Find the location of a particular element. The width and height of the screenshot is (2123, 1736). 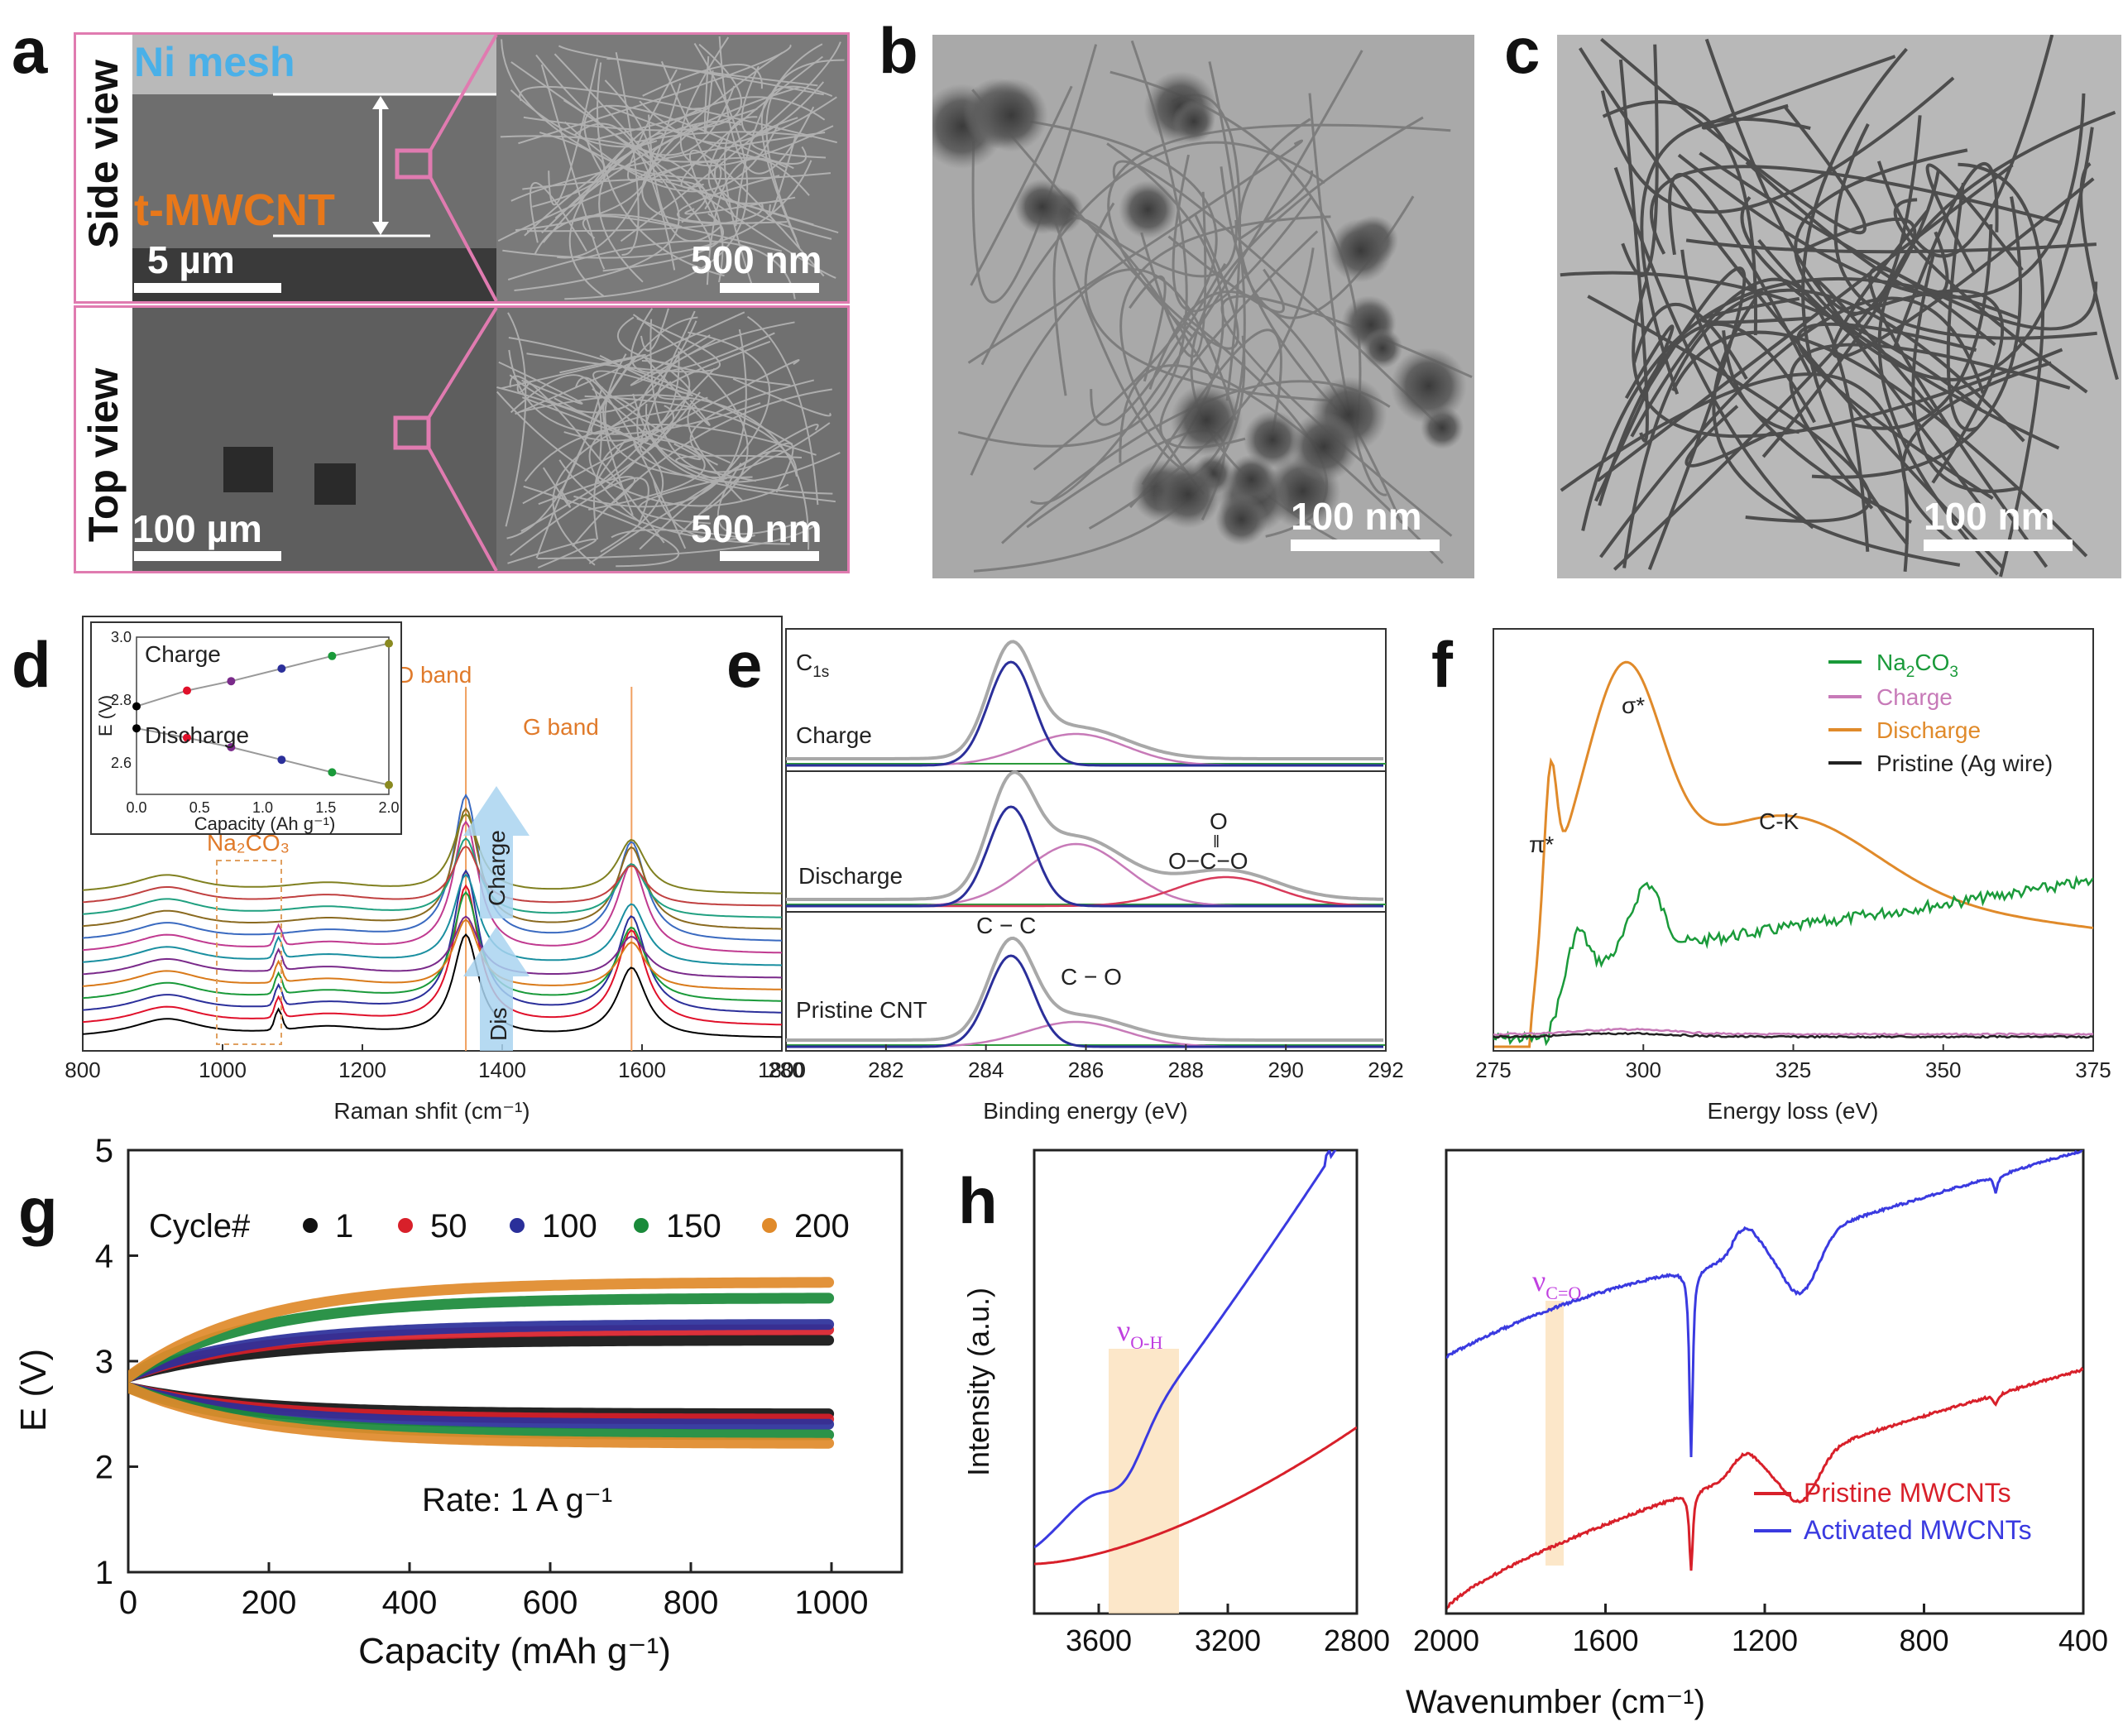

scale-bar-b is located at coordinates (1366, 545).